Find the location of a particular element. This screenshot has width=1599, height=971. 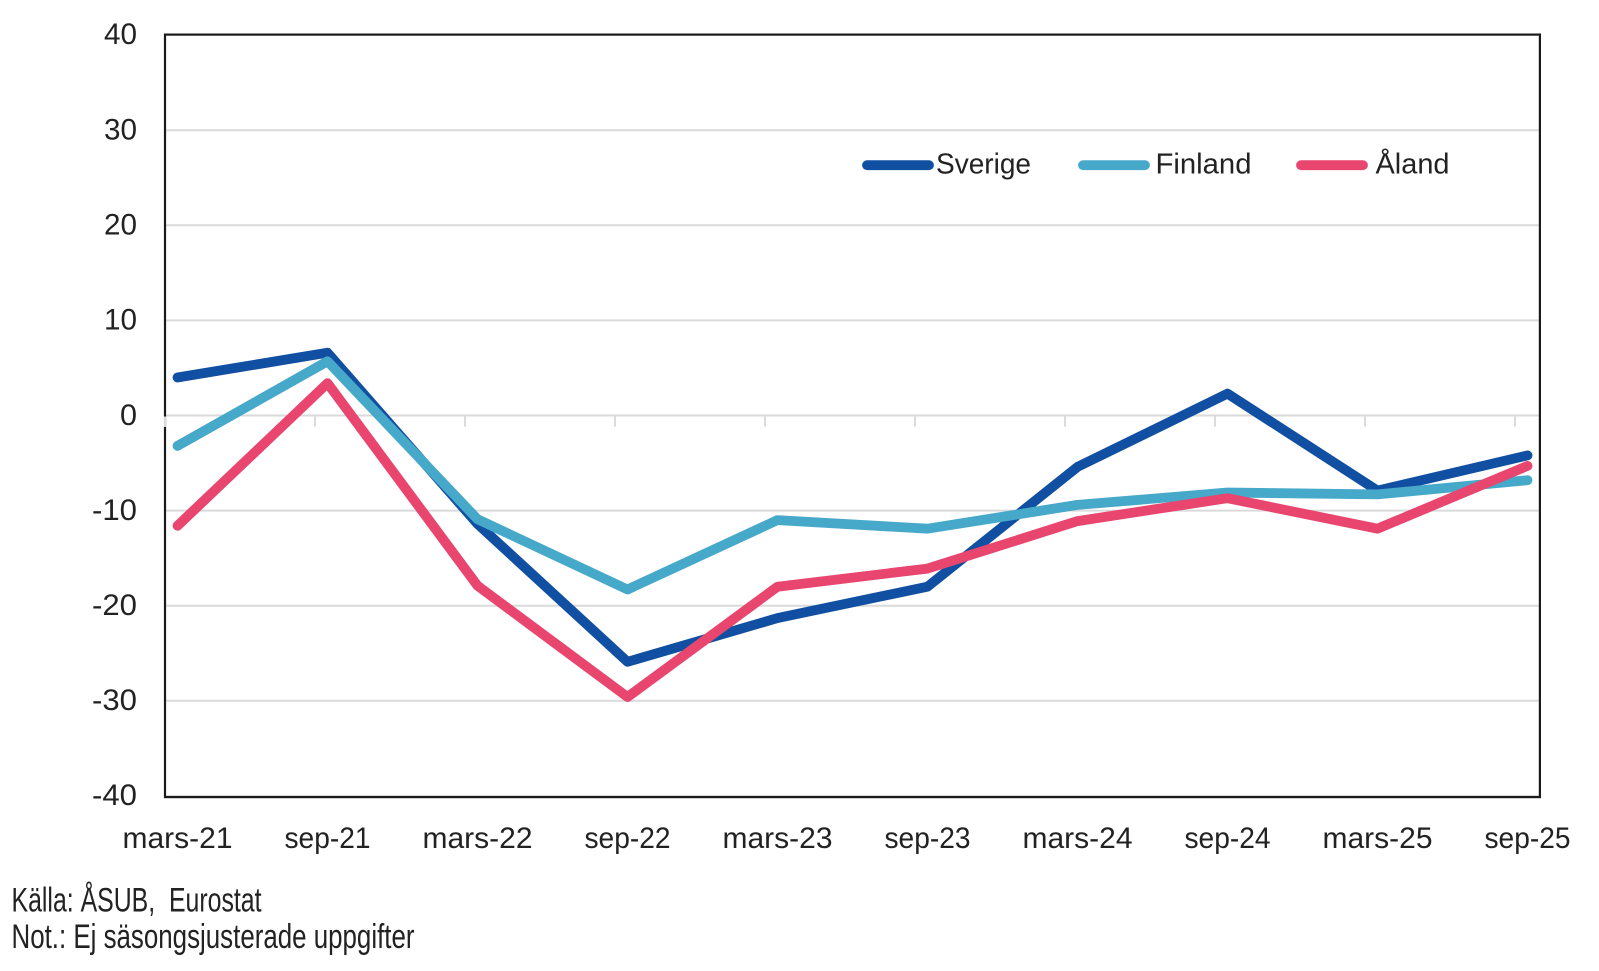

svg-text: mars-22 is located at coordinates (478, 838).